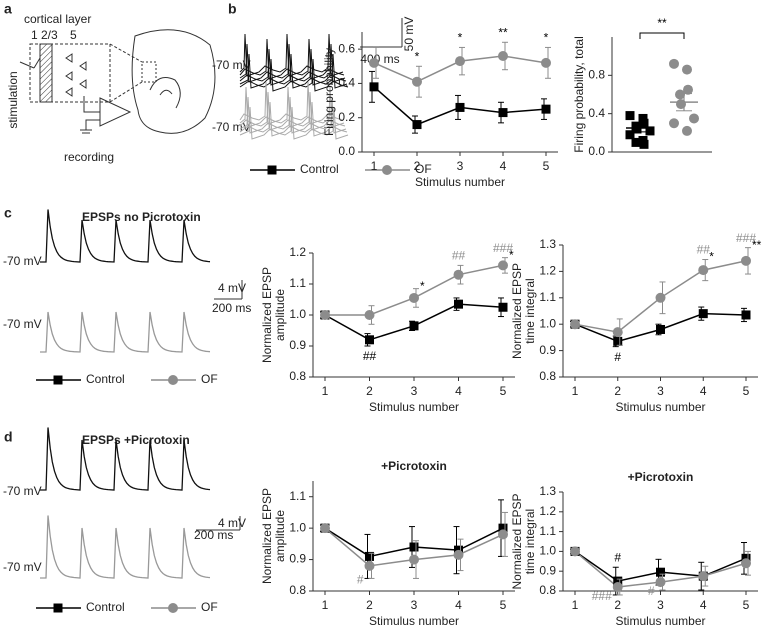 The width and height of the screenshot is (773, 632). Describe the element at coordinates (49, 35) in the screenshot. I see `layer-label: 2/3` at that location.